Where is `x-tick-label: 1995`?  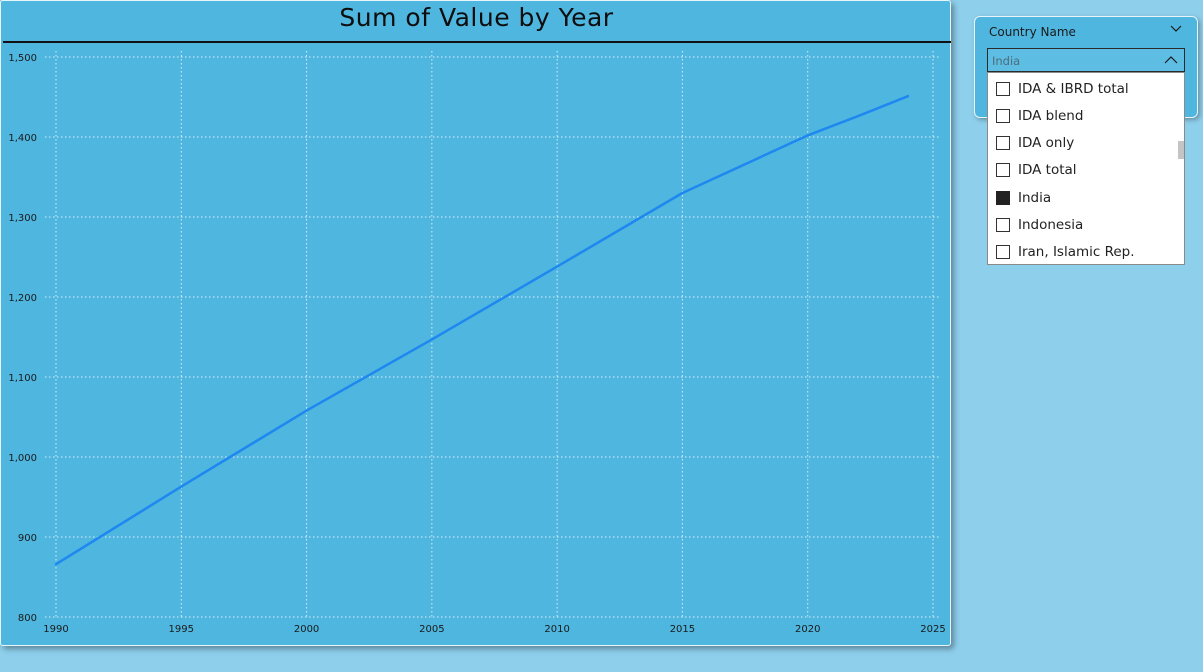 x-tick-label: 1995 is located at coordinates (181, 629).